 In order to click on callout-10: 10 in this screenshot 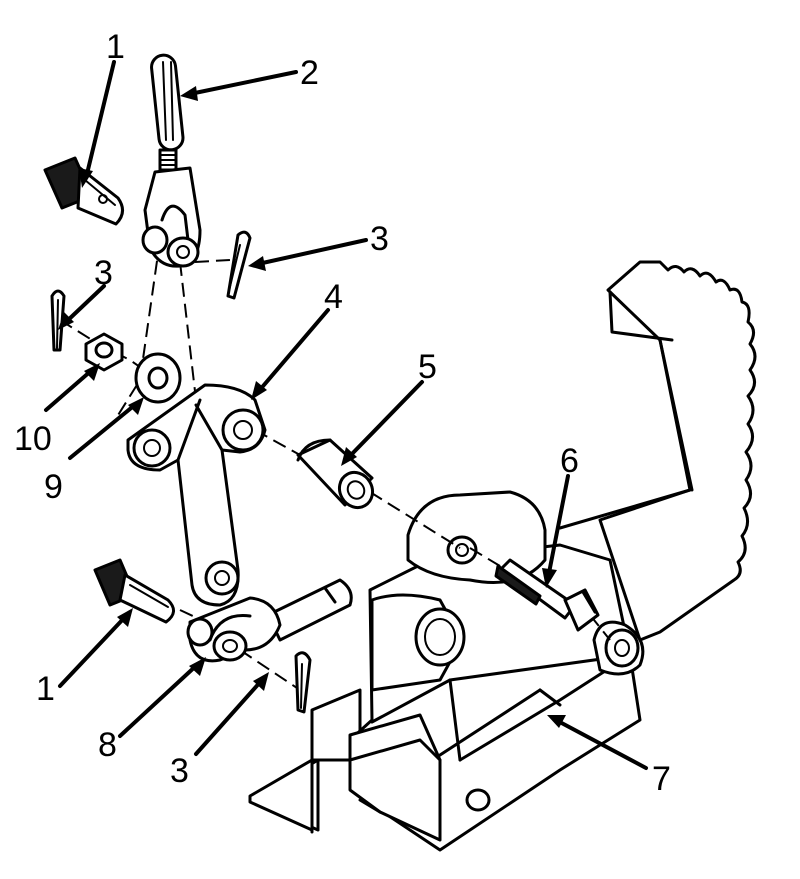, I will do `click(33, 439)`.